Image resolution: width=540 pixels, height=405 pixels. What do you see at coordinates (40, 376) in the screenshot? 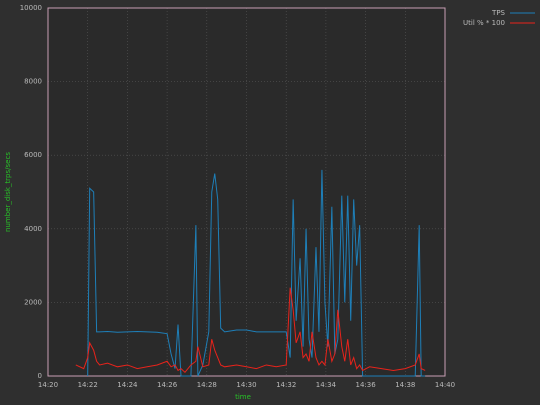
I see `y-tick-label: 0` at bounding box center [40, 376].